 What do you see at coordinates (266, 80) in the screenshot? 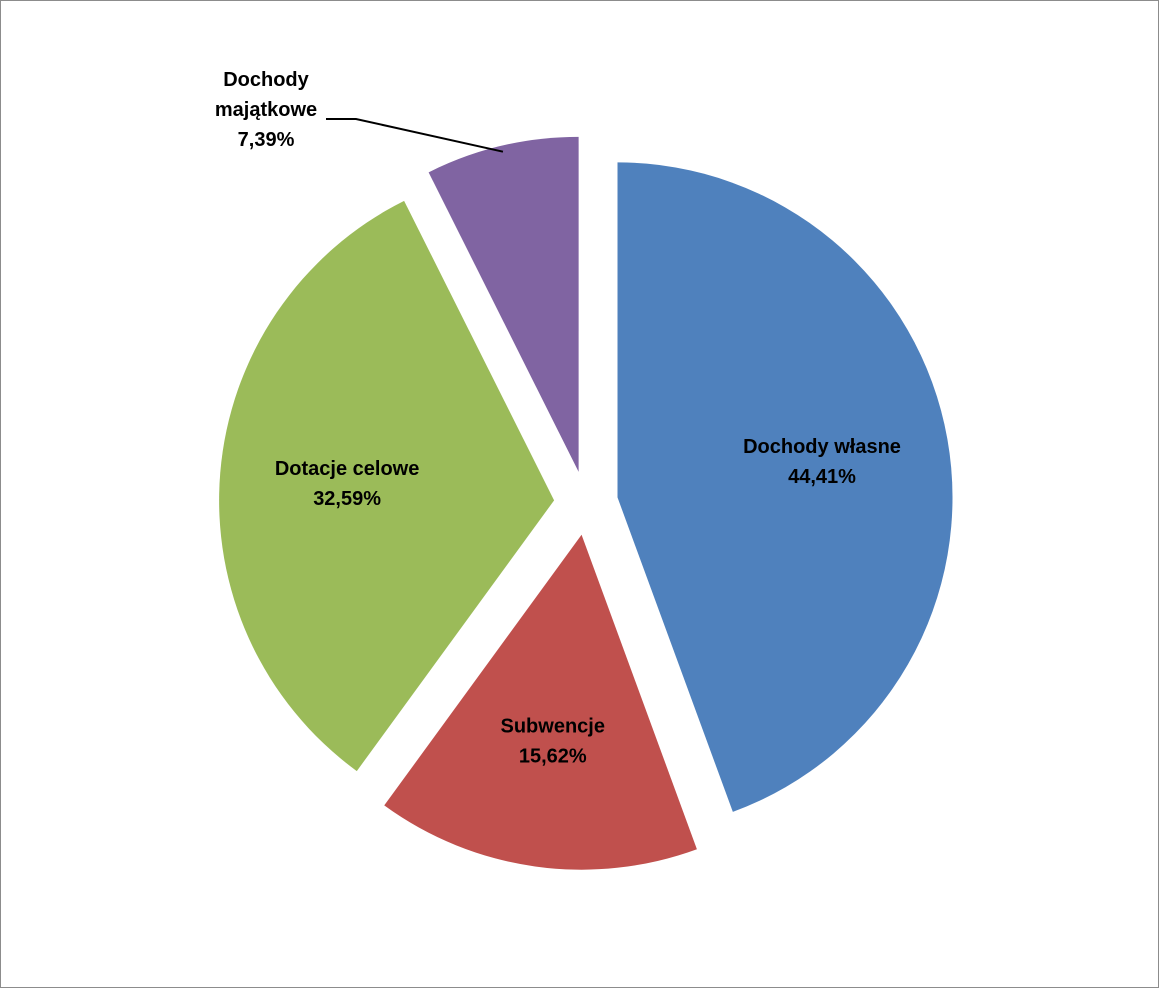
I see `slice-name: Dochody` at bounding box center [266, 80].